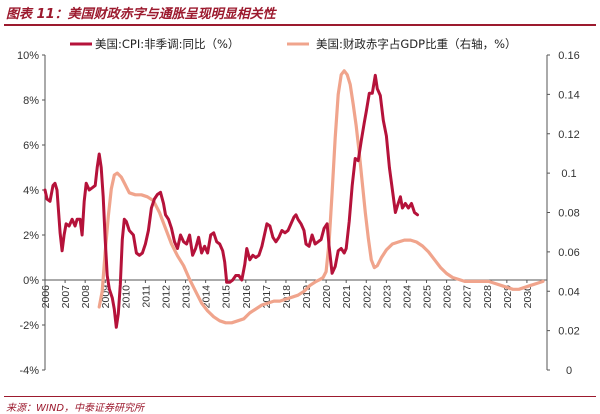  Describe the element at coordinates (29, 326) in the screenshot. I see `left-axis-tick-label: -2%` at that location.